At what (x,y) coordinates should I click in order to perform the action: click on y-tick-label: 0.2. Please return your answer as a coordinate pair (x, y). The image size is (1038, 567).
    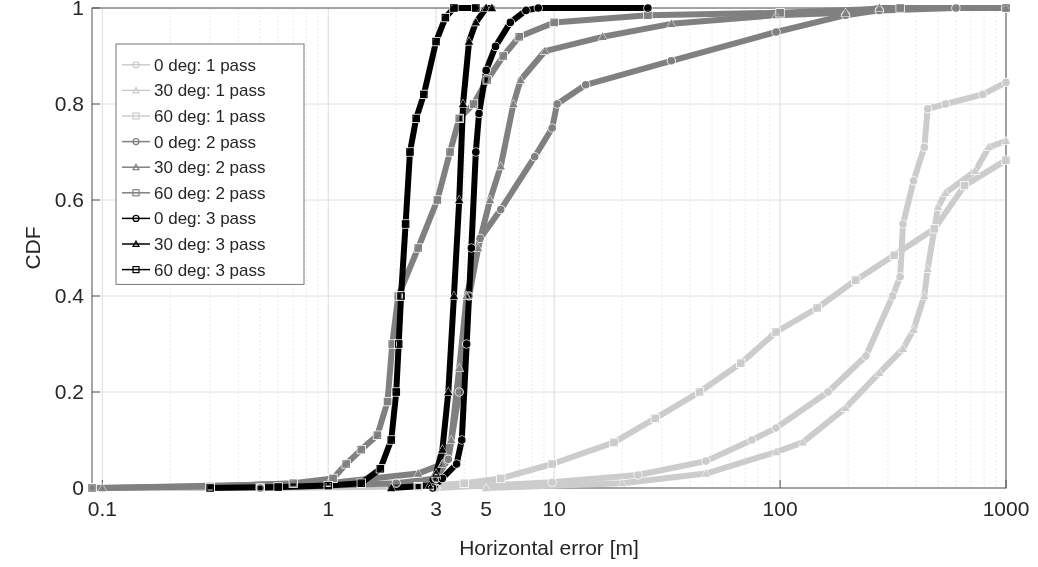
    Looking at the image, I should click on (69, 392).